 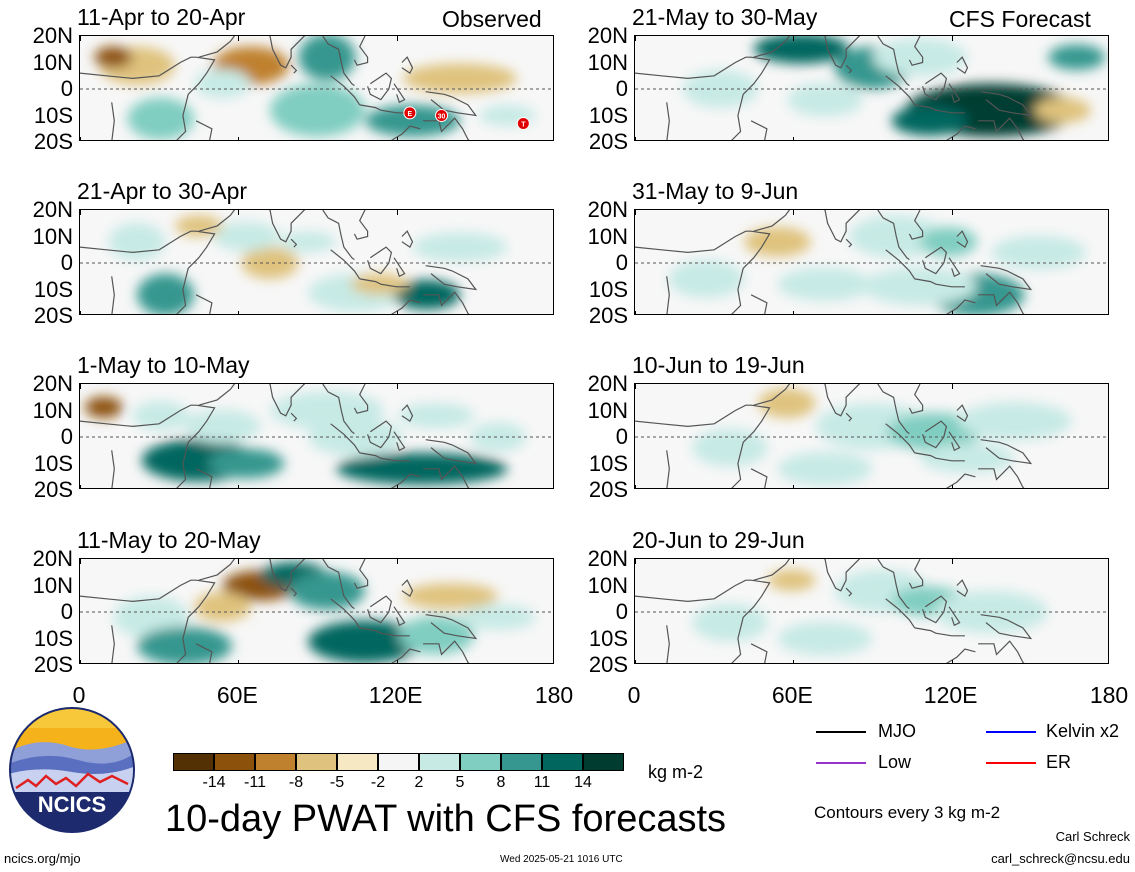 I want to click on ncics-logo: NCICS, so click(x=72, y=770).